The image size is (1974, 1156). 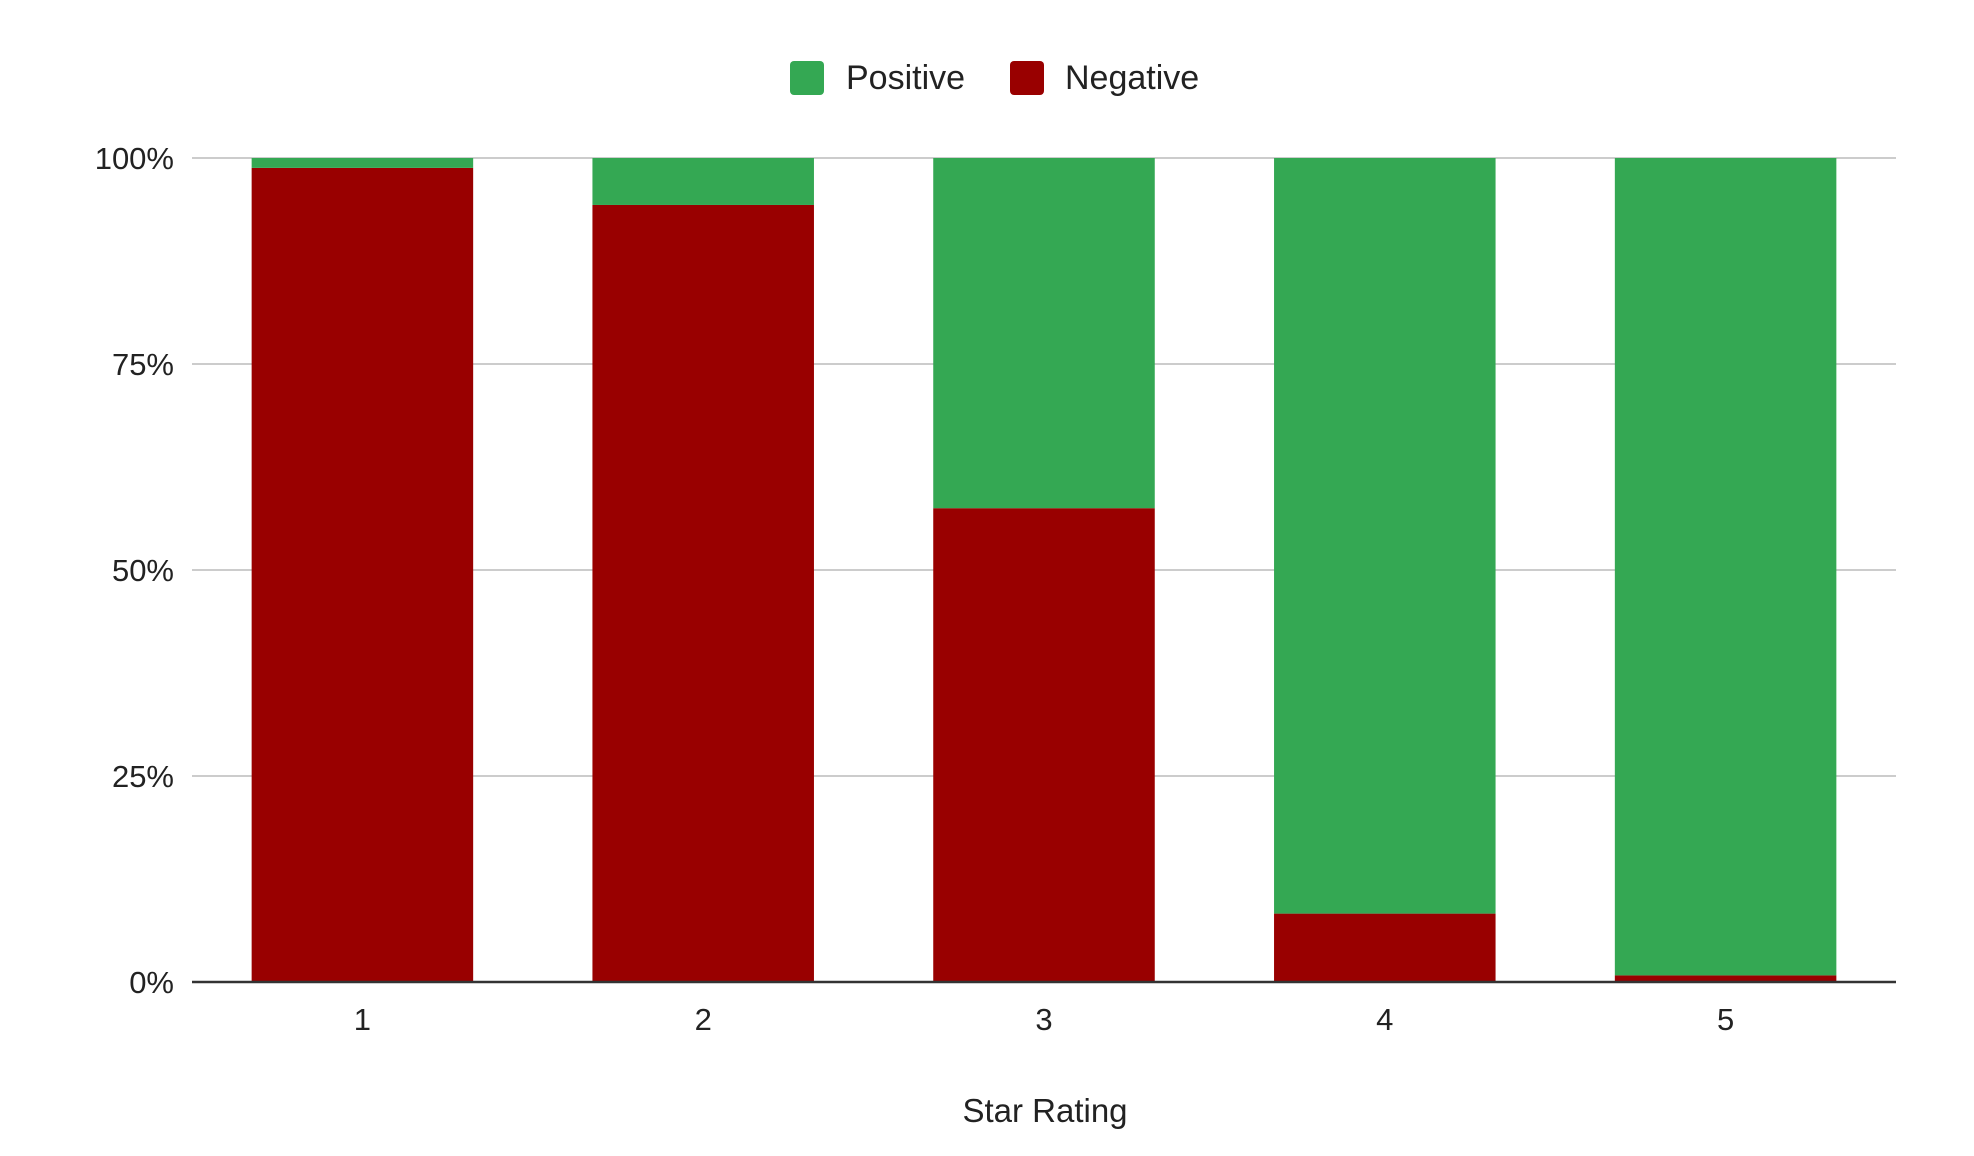 What do you see at coordinates (1044, 1110) in the screenshot?
I see `x-axis-title: Star Rating` at bounding box center [1044, 1110].